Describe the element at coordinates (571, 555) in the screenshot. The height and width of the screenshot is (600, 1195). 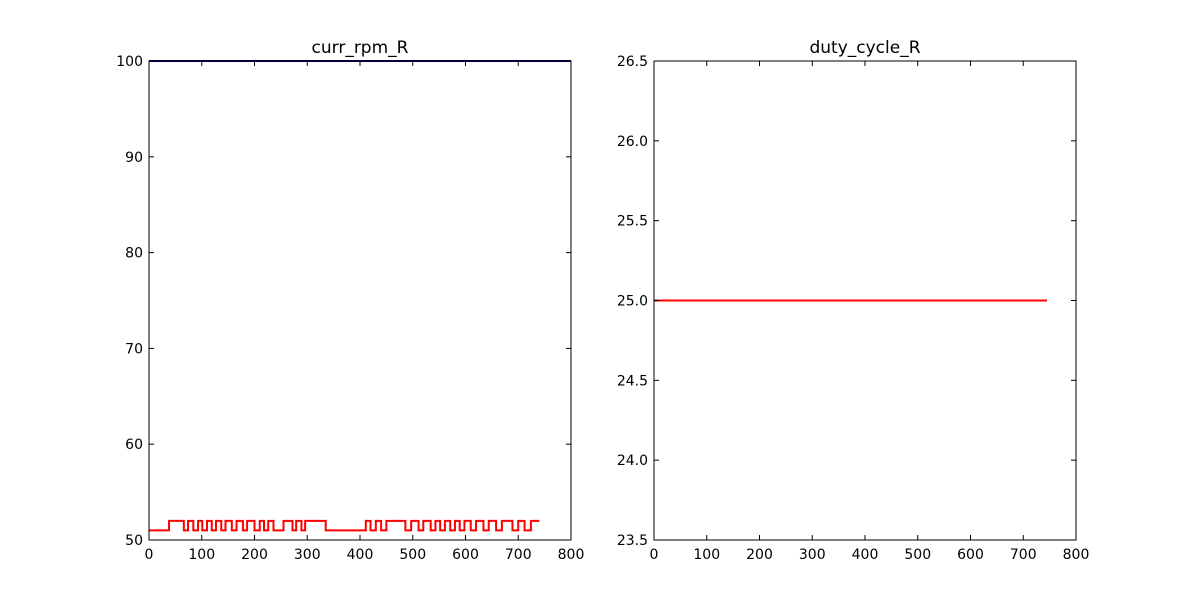
I see `x-tick-label-rpm: 800` at that location.